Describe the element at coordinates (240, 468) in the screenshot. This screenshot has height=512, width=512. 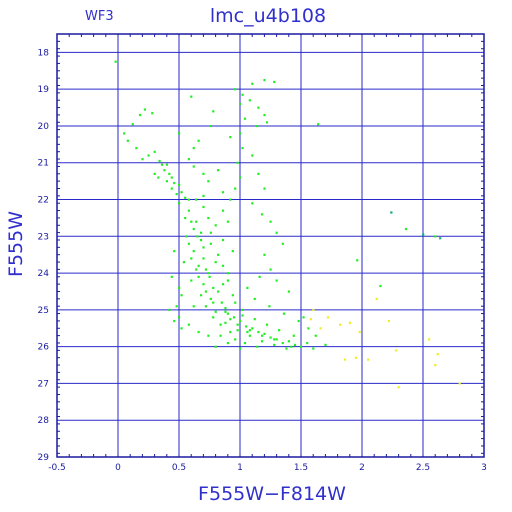
I see `x-tick-label: 1` at that location.